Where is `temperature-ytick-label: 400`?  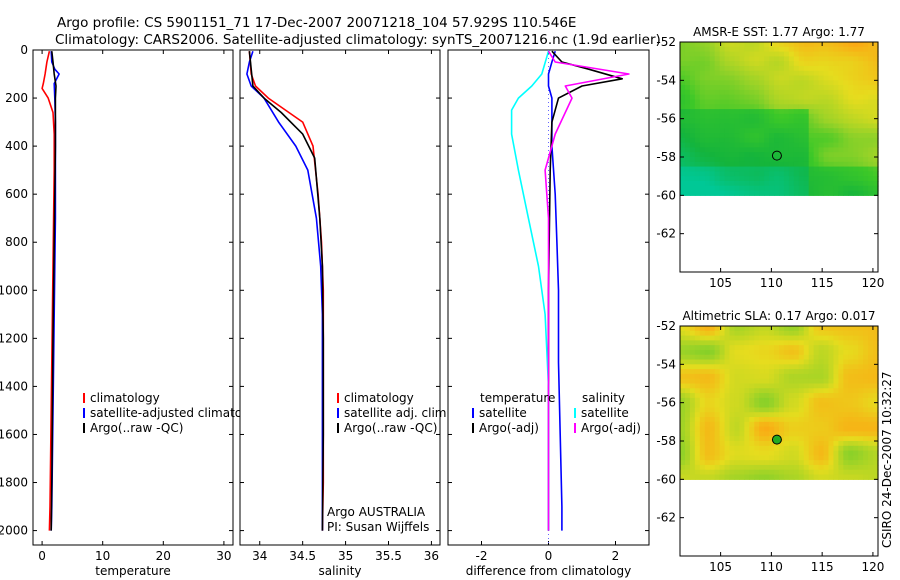
temperature-ytick-label: 400 is located at coordinates (16, 146).